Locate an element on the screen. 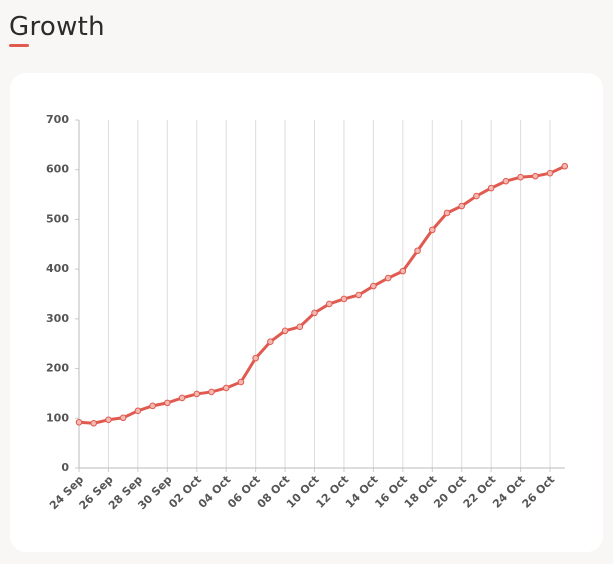 This screenshot has width=613, height=564. y-tick-label: 600 is located at coordinates (57, 169).